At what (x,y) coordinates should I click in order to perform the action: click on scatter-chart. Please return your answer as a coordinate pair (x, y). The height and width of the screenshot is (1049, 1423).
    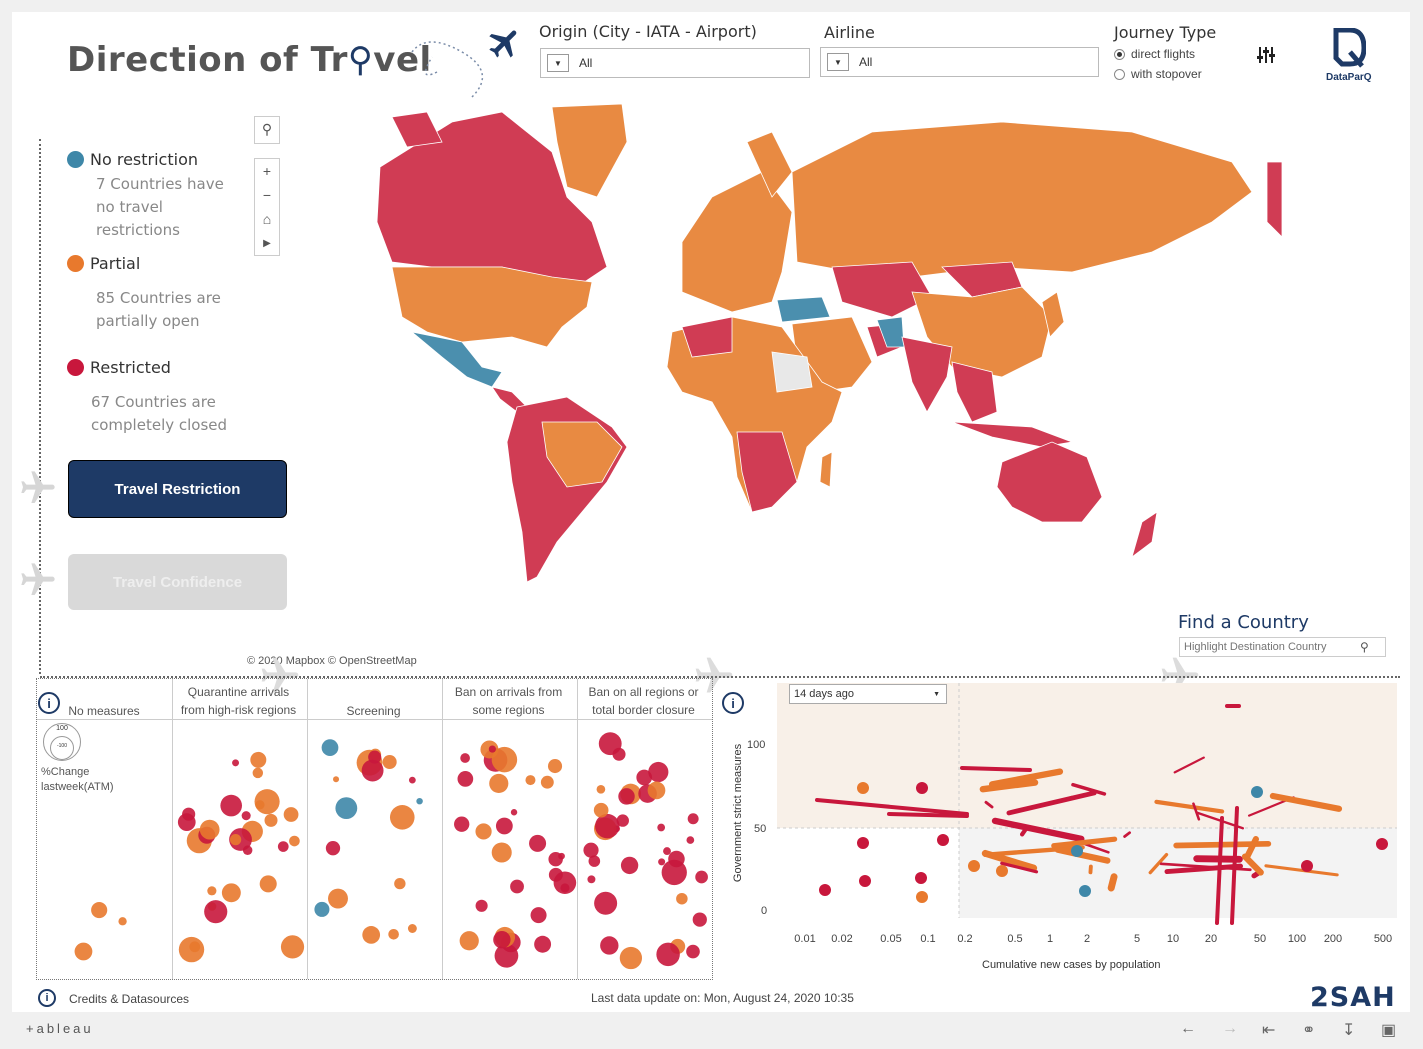
    Looking at the image, I should click on (1062, 828).